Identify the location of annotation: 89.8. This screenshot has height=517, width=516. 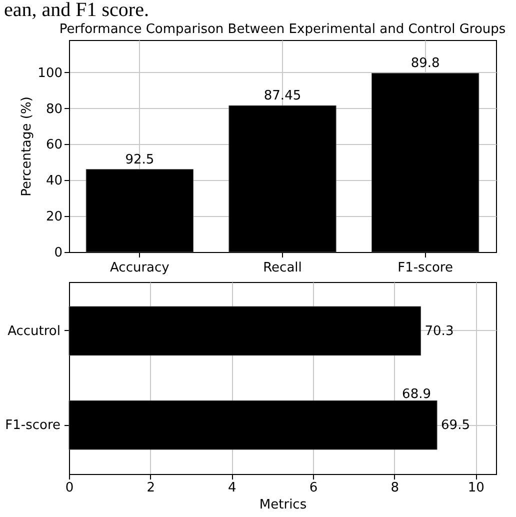
(425, 64).